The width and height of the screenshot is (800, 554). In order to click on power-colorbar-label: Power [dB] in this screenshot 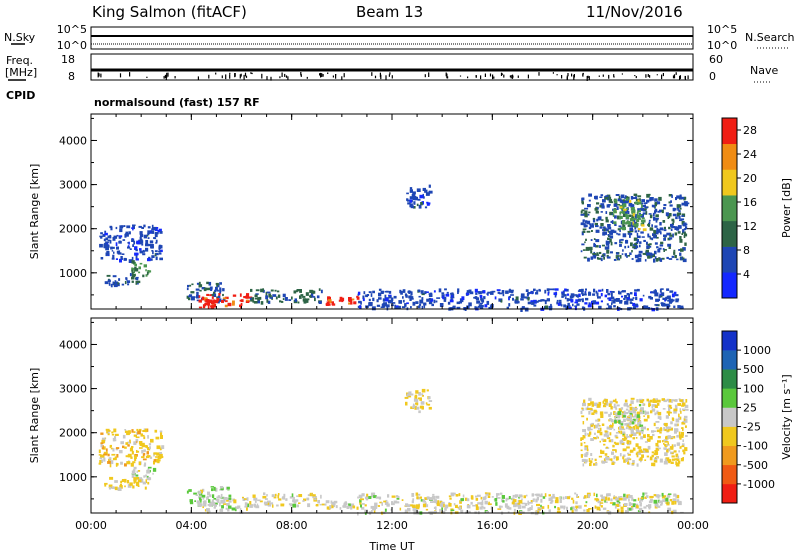, I will do `click(786, 208)`.